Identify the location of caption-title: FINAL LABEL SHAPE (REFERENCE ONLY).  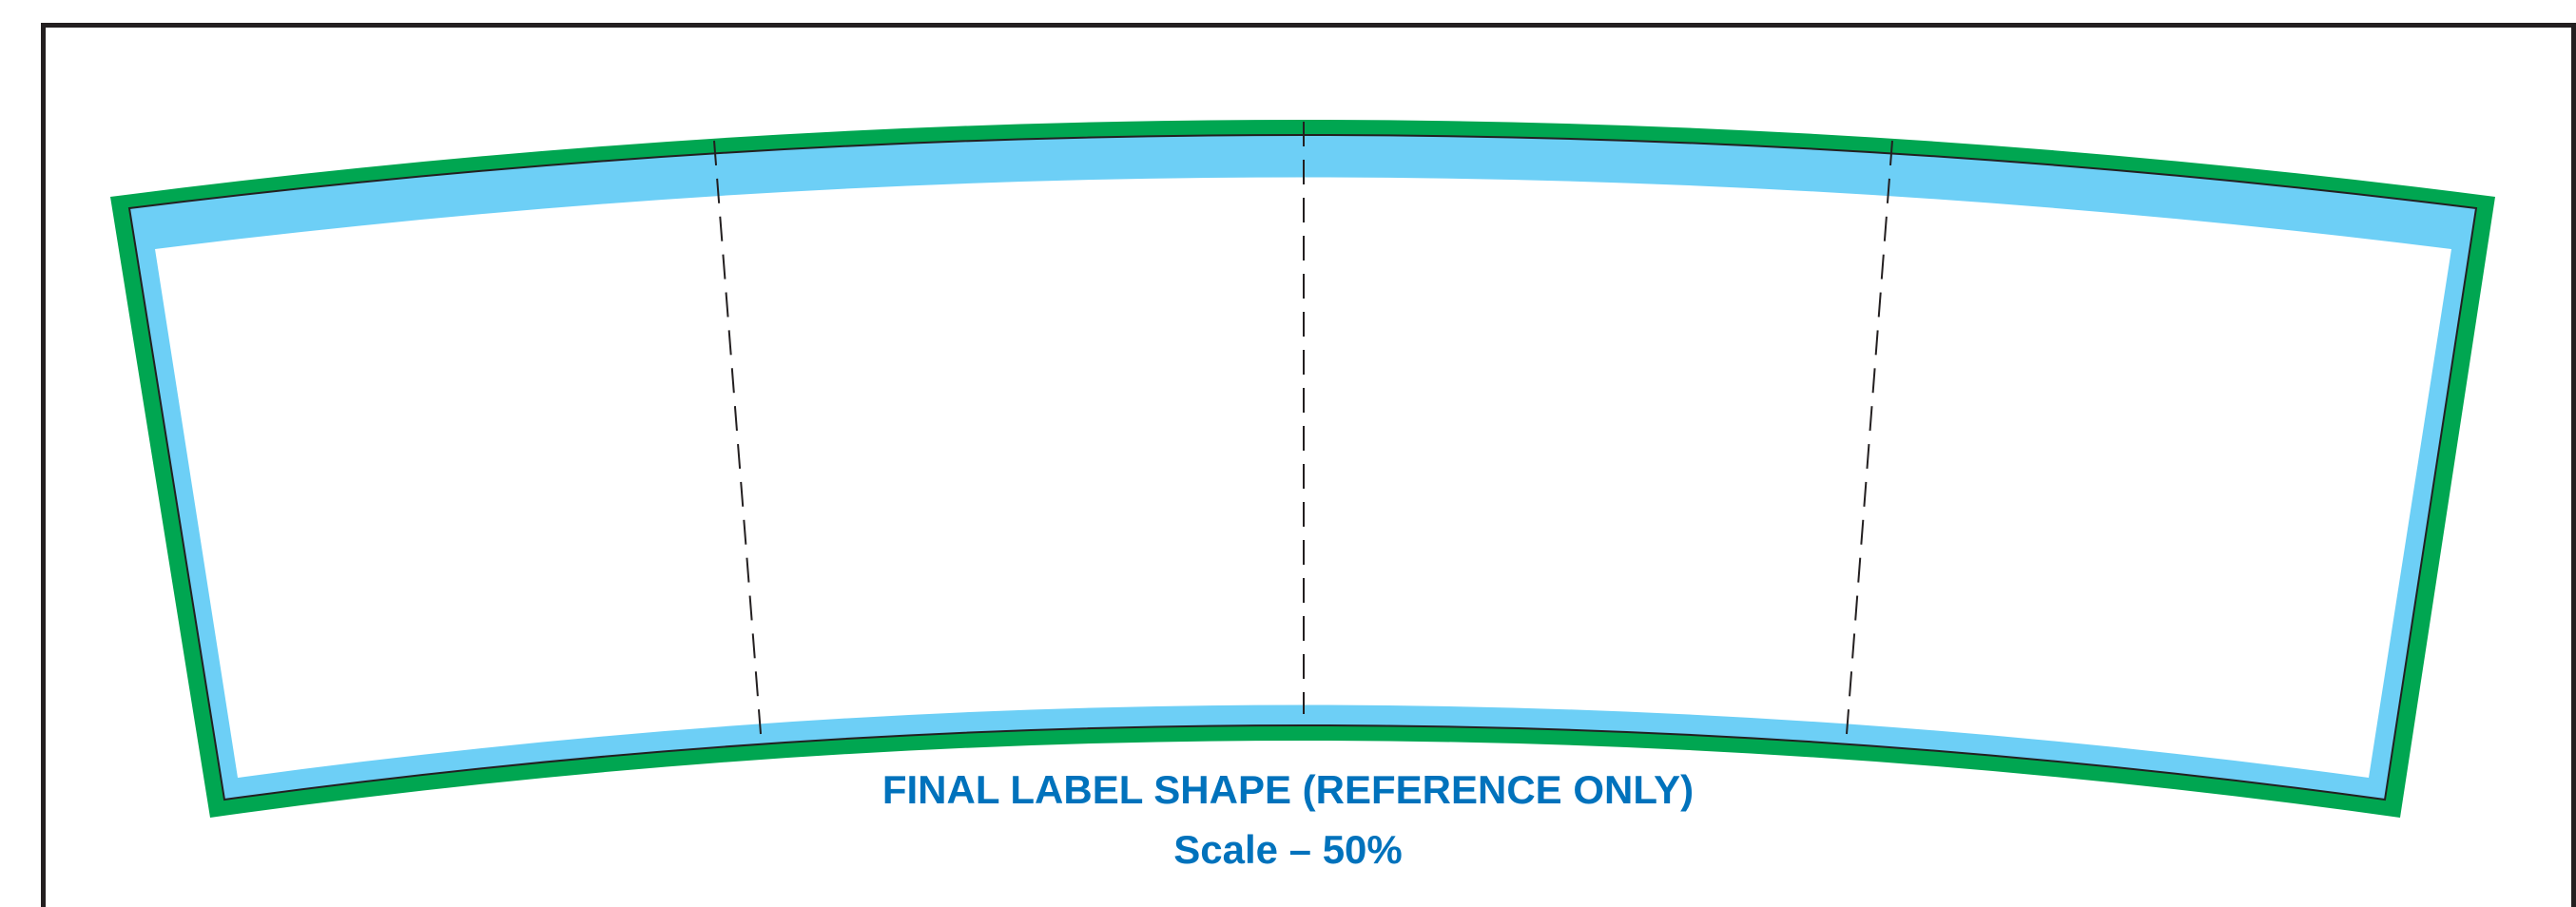
(1288, 789).